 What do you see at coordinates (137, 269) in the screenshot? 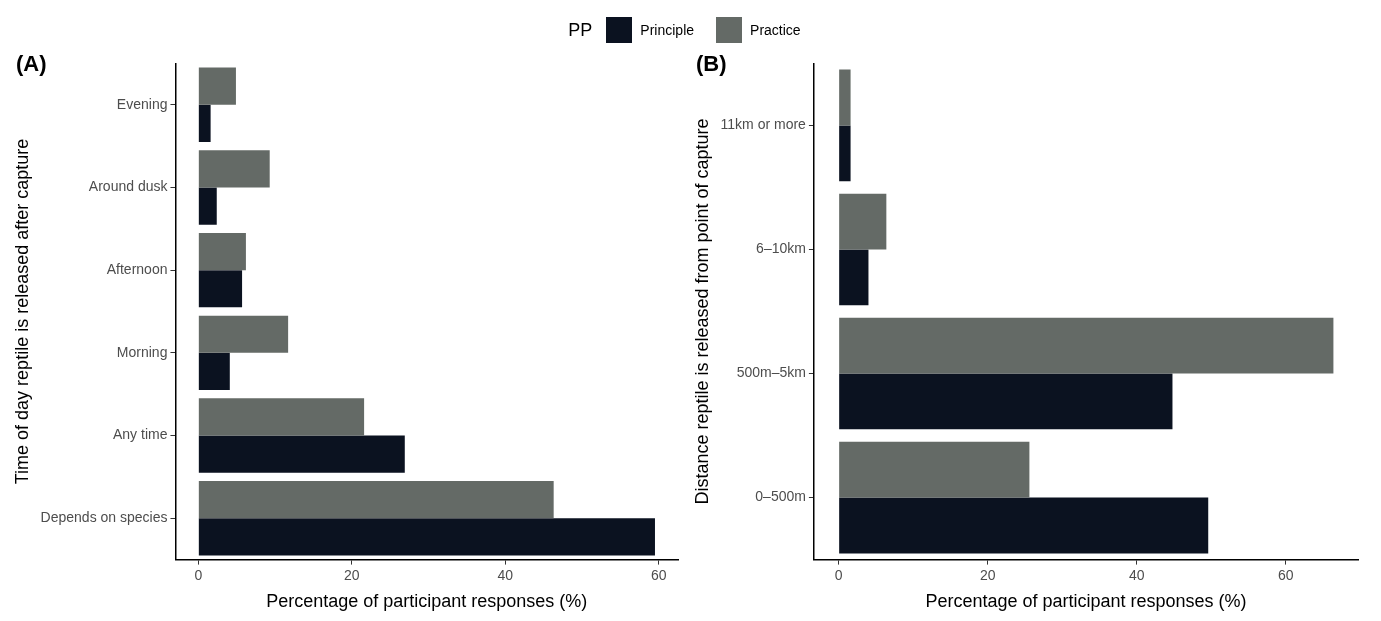
I see `y-tick-label: Afternoon` at bounding box center [137, 269].